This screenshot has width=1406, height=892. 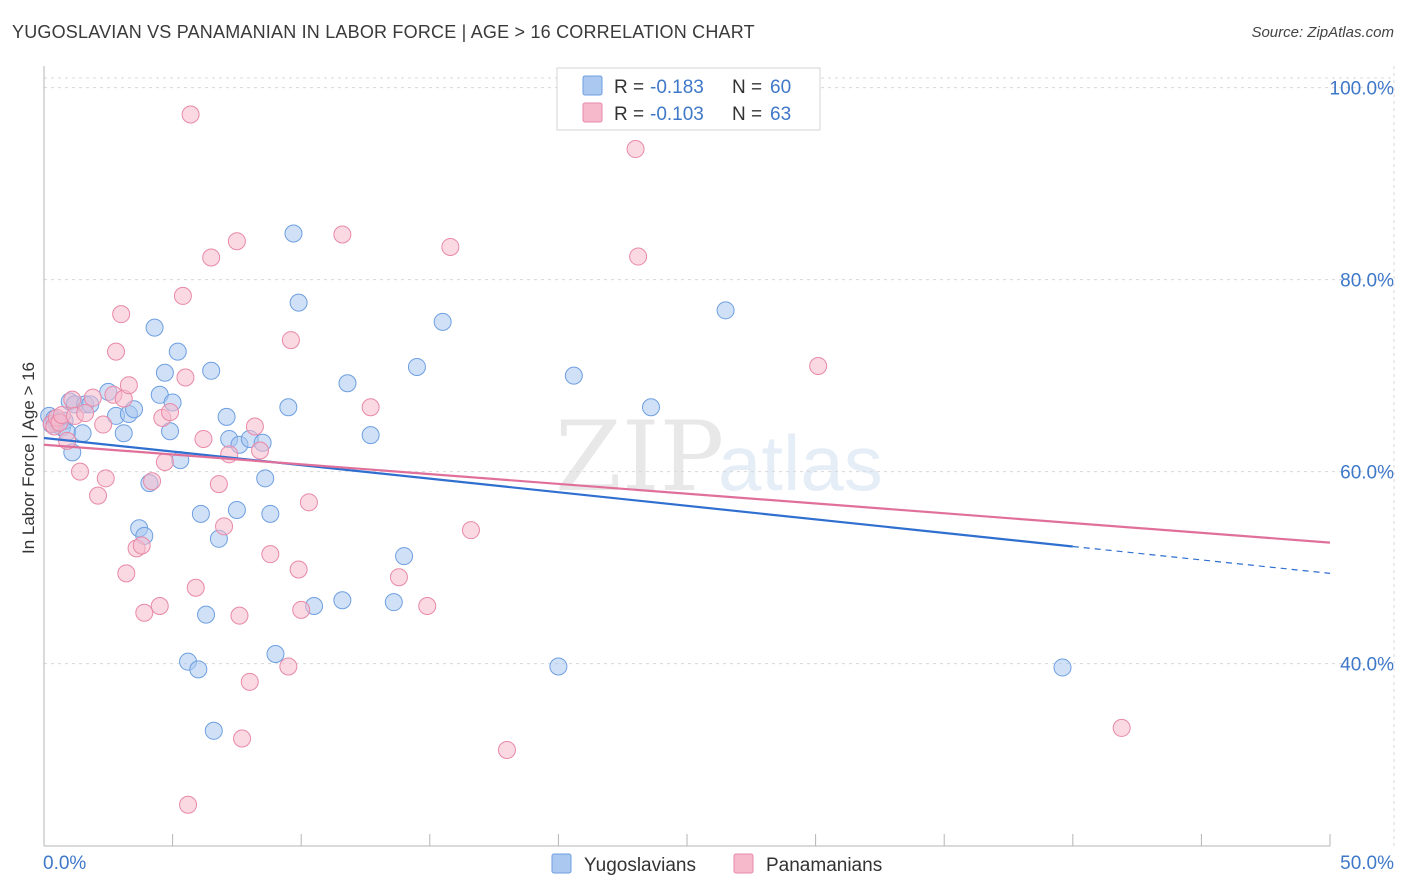 What do you see at coordinates (64, 863) in the screenshot?
I see `x-tick-label-min: 0.0%` at bounding box center [64, 863].